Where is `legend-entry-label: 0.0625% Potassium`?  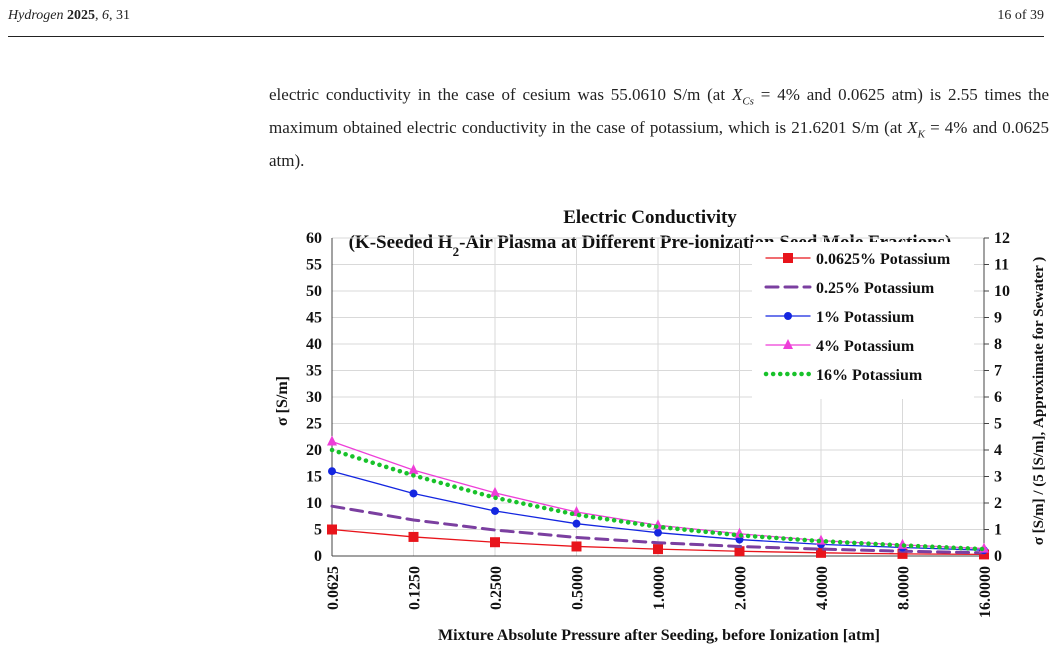
legend-entry-label: 0.0625% Potassium is located at coordinates (883, 259).